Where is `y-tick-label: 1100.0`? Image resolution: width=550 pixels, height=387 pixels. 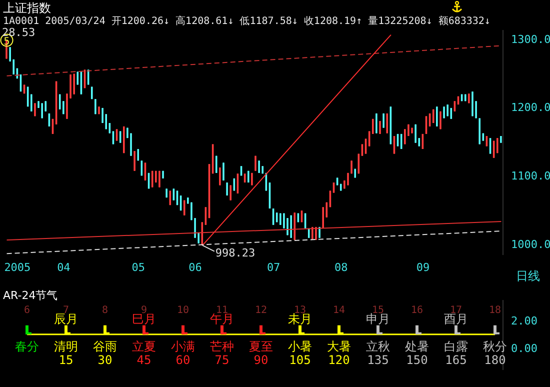
y-tick-label: 1100.0 is located at coordinates (530, 176).